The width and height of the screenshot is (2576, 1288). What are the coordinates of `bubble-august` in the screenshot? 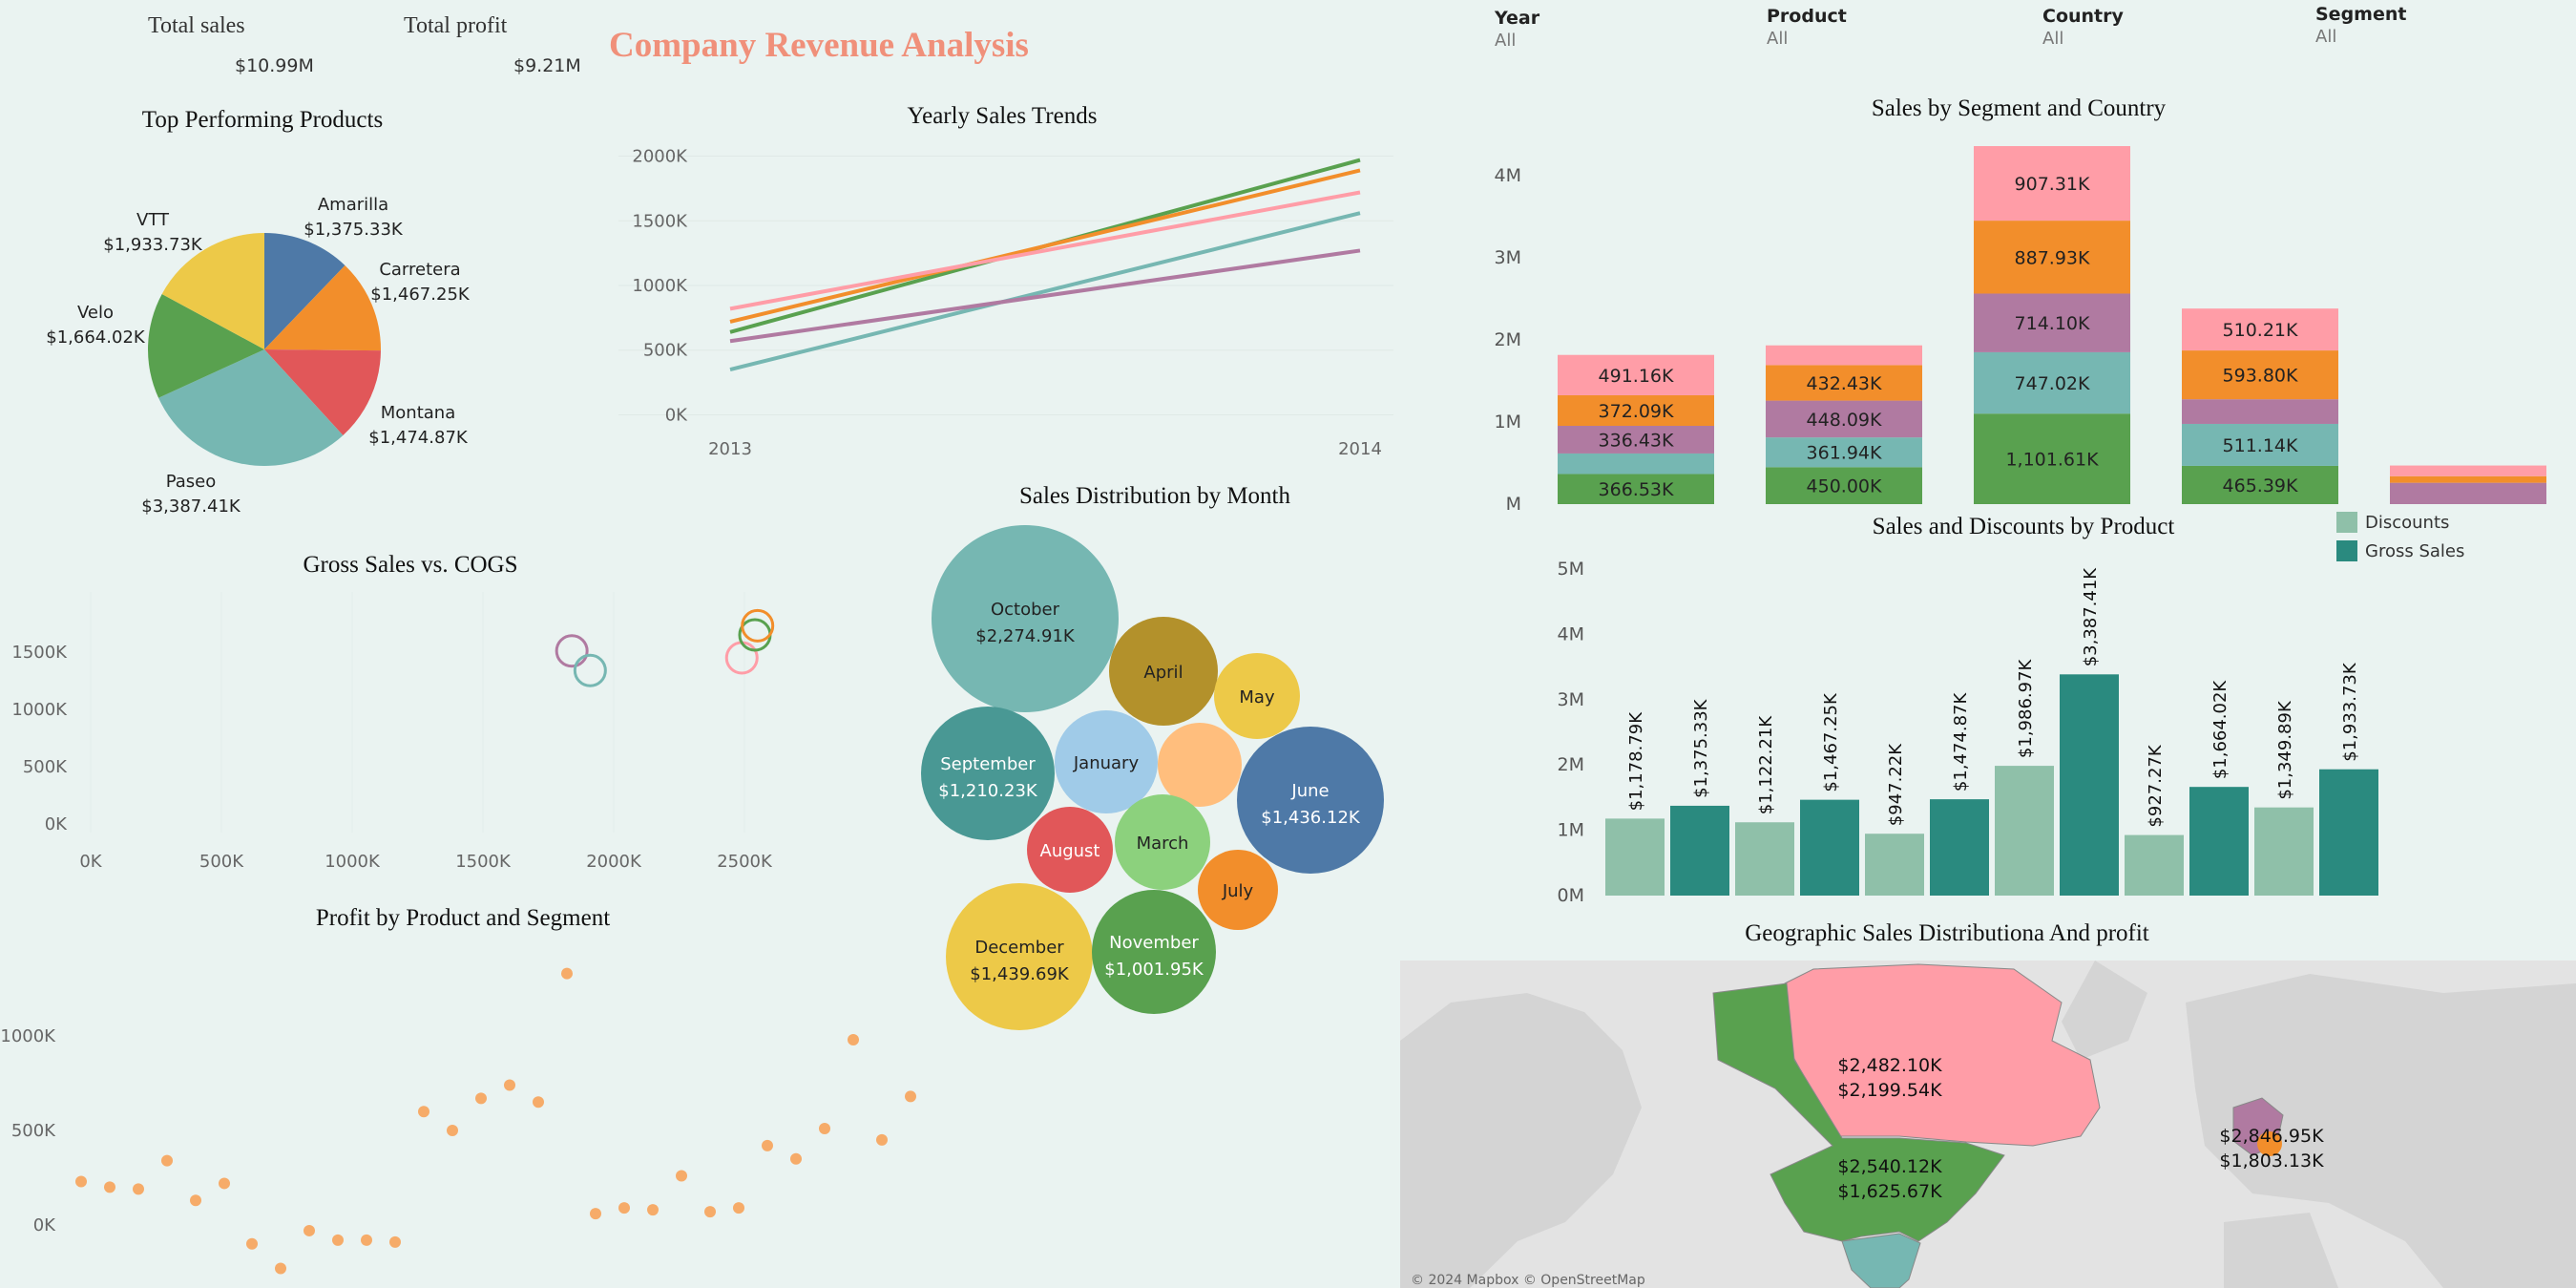 It's located at (1070, 850).